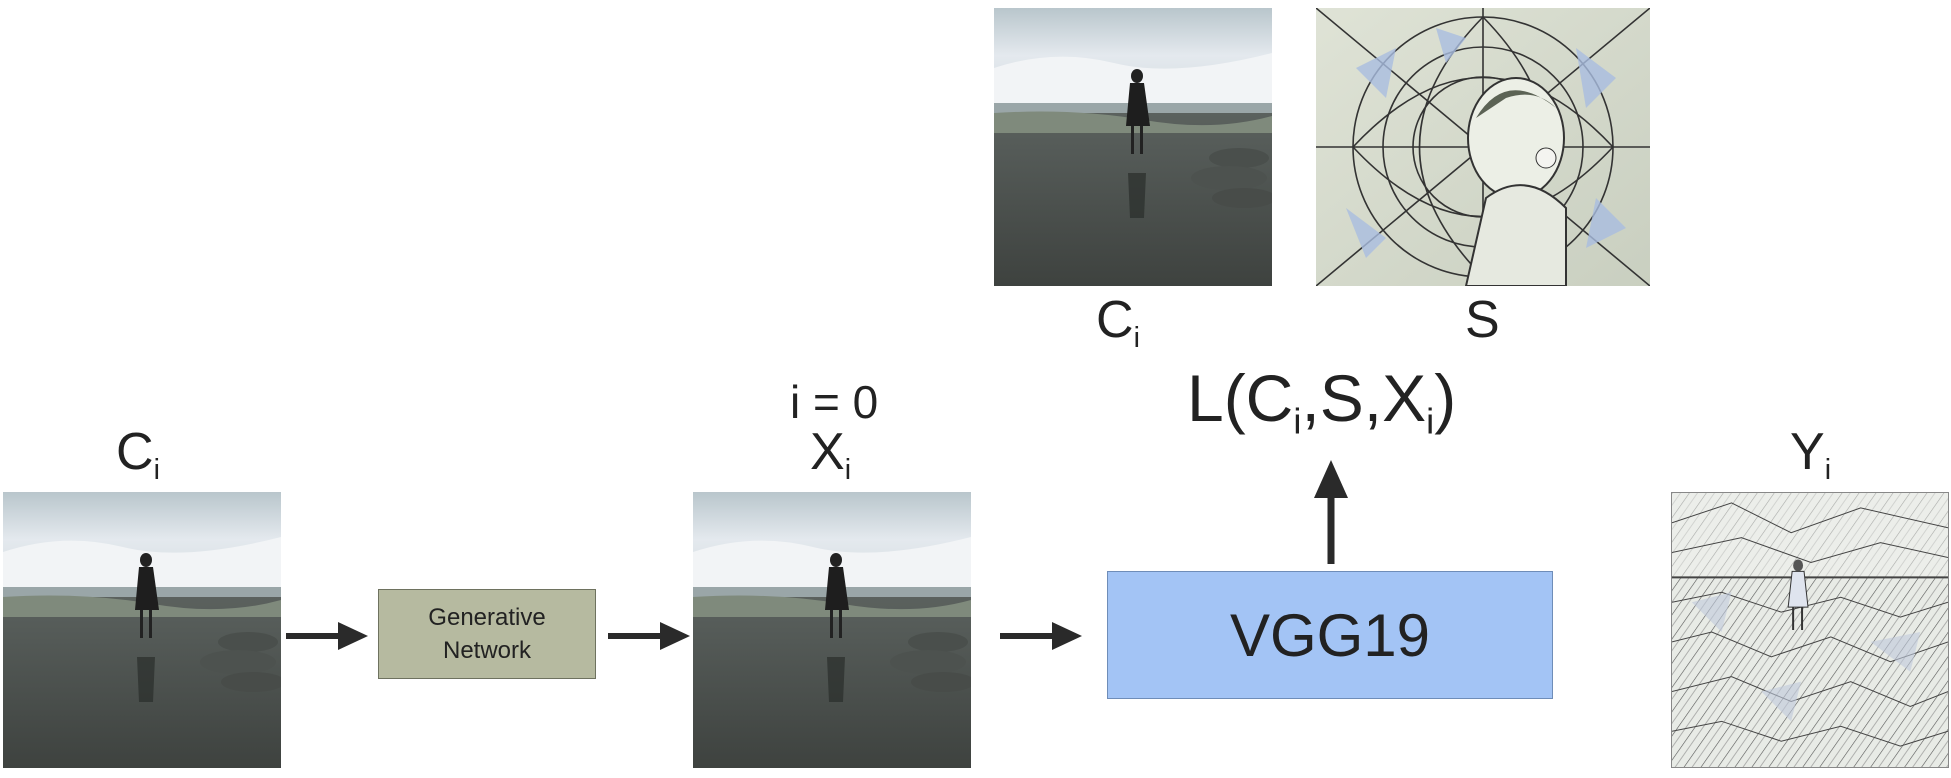  What do you see at coordinates (832, 630) in the screenshot?
I see `generated-image` at bounding box center [832, 630].